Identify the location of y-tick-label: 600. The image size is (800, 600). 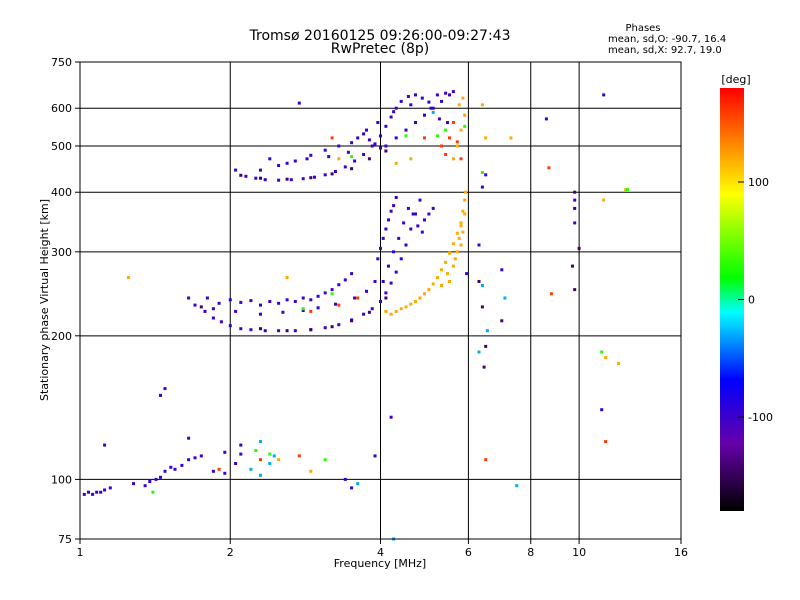
(61, 108).